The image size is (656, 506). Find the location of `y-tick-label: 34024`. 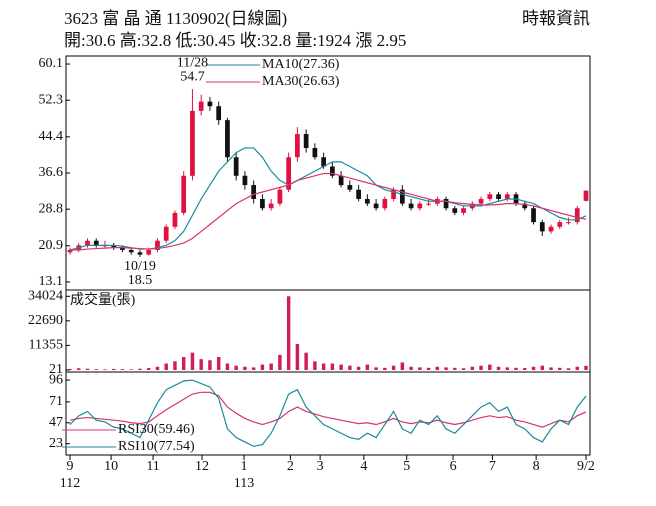

y-tick-label: 34024 is located at coordinates (45, 296).